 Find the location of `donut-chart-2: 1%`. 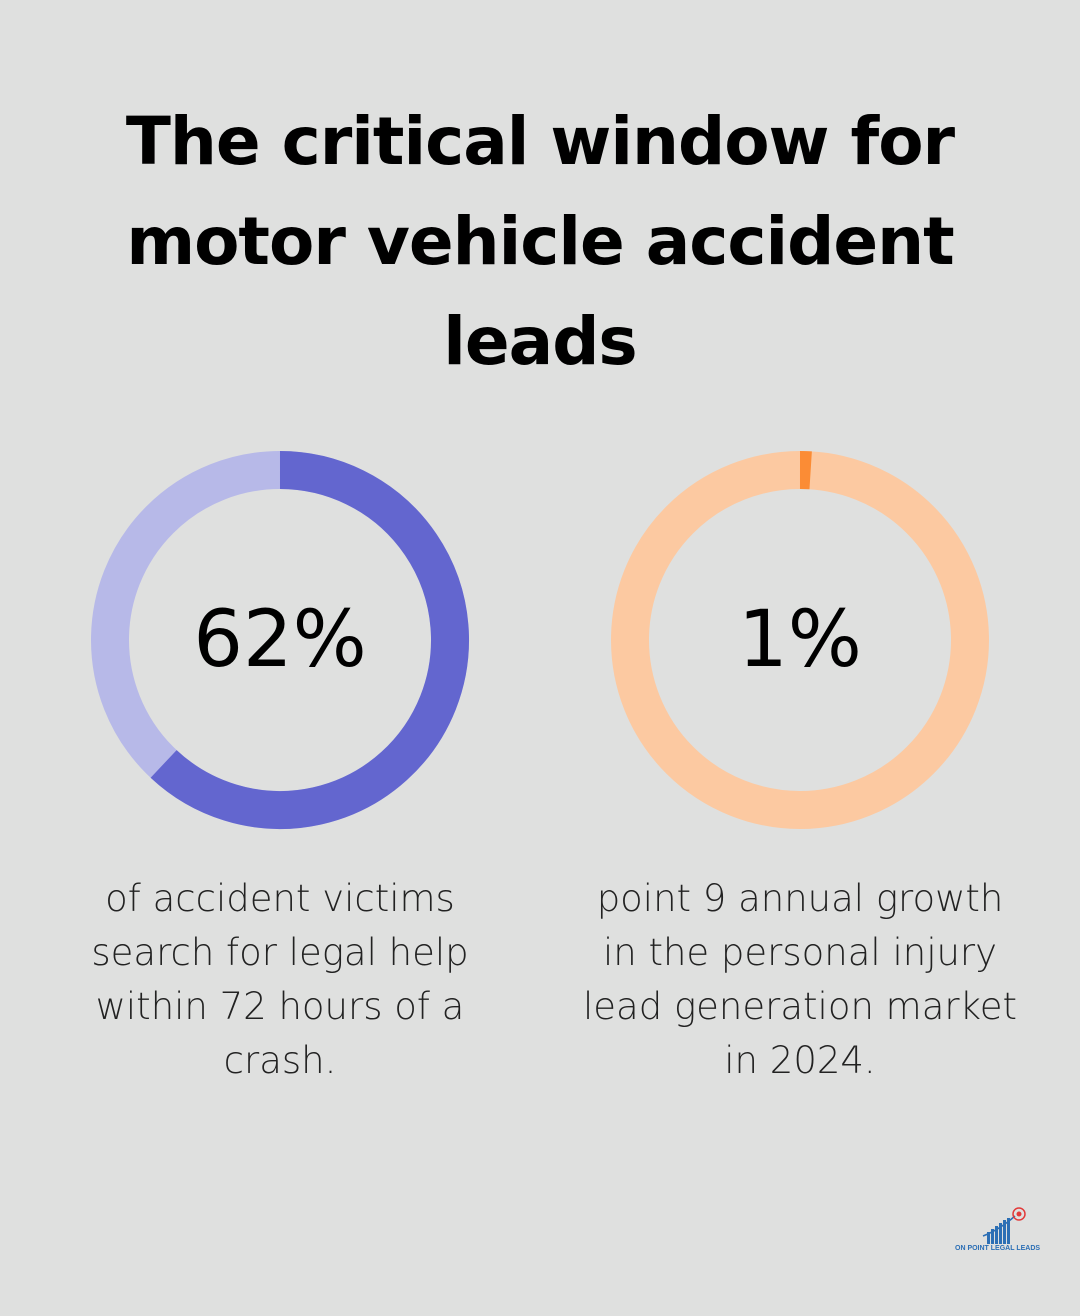

donut-chart-2: 1% is located at coordinates (800, 640).